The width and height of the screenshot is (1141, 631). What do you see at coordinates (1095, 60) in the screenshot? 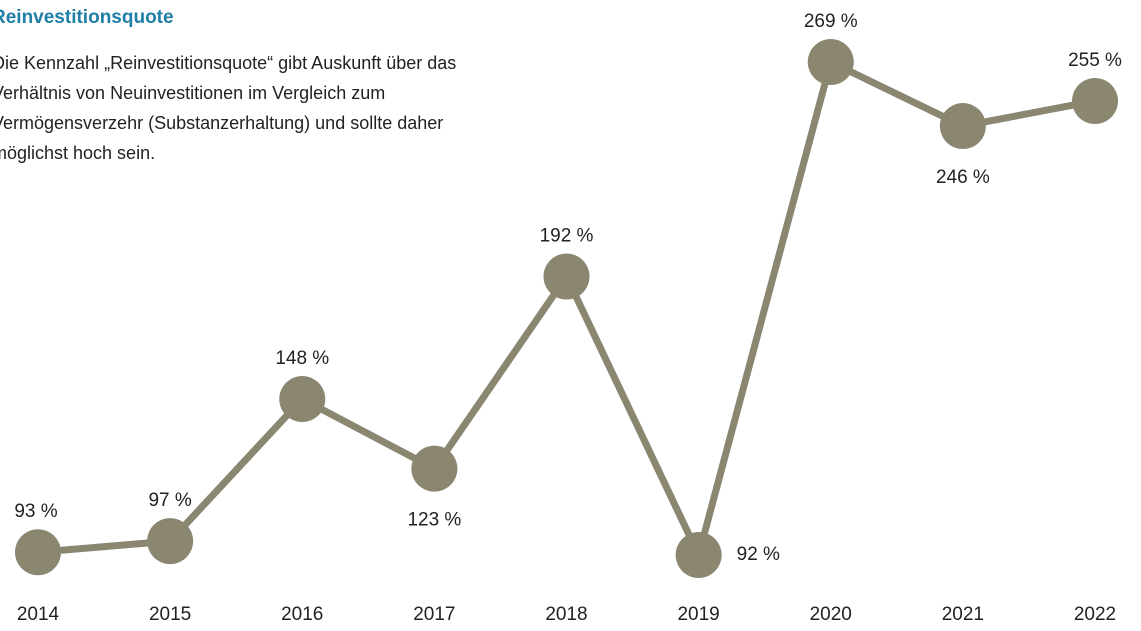
I see `data-label: 255 %` at bounding box center [1095, 60].